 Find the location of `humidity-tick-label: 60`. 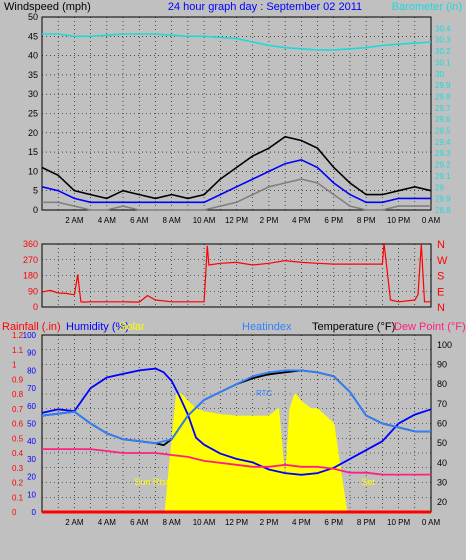

humidity-tick-label: 60 is located at coordinates (31, 406).